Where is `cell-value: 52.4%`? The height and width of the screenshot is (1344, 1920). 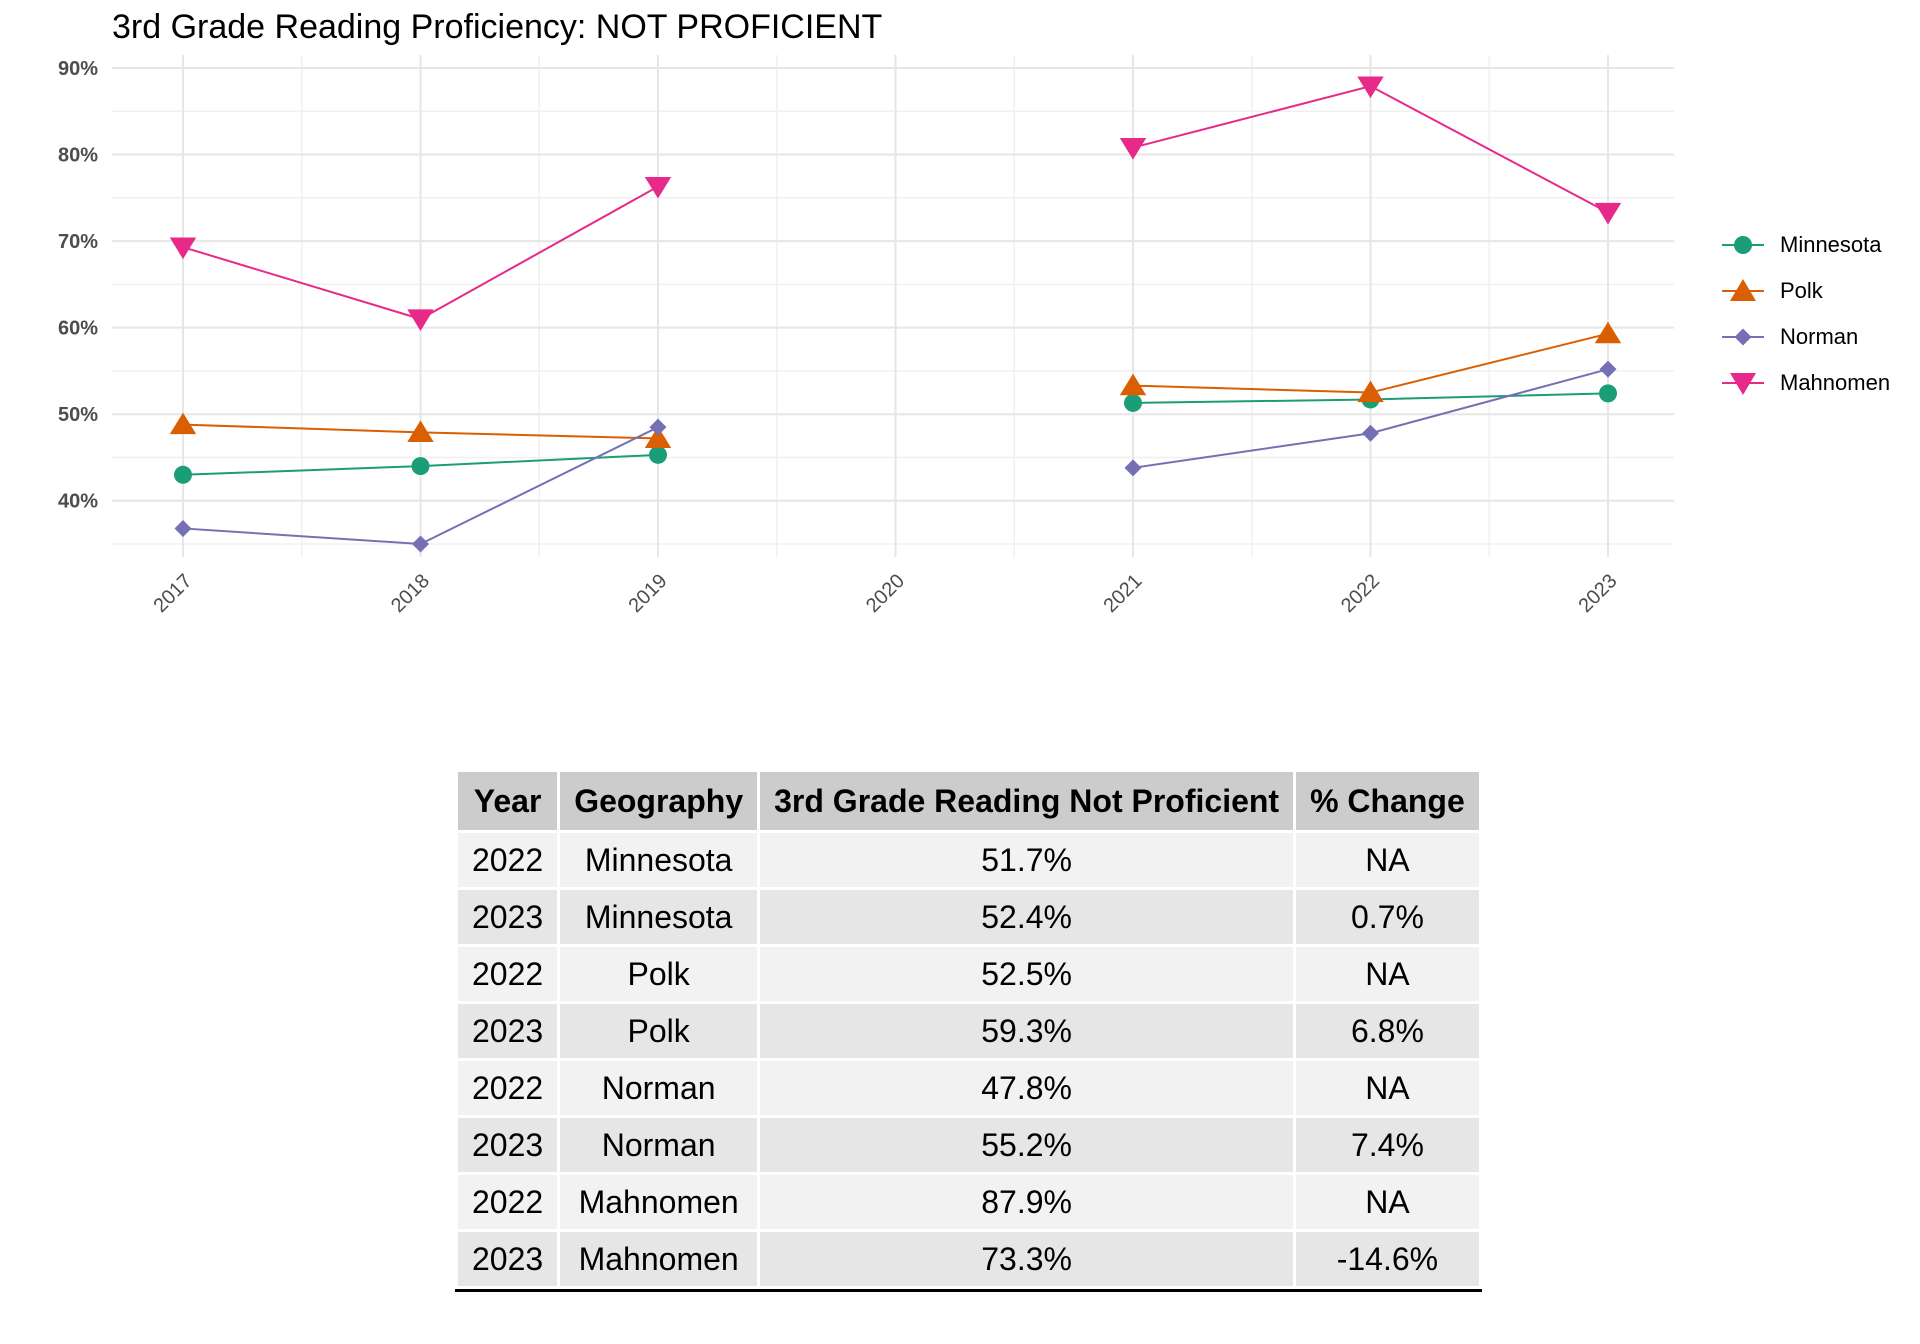
cell-value: 52.4% is located at coordinates (1027, 917).